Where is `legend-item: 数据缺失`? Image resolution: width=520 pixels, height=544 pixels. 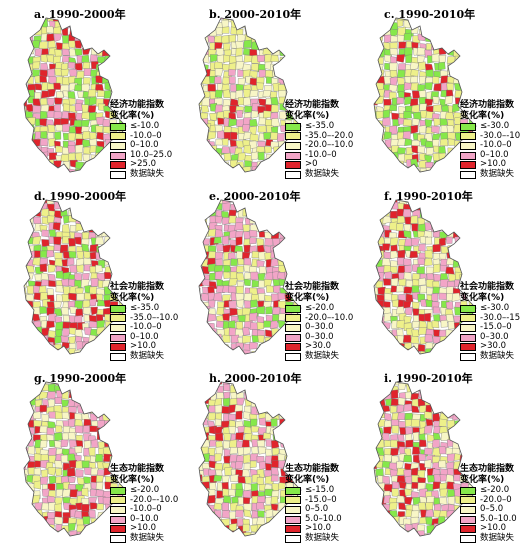 legend-item: 数据缺失 is located at coordinates (488, 538).